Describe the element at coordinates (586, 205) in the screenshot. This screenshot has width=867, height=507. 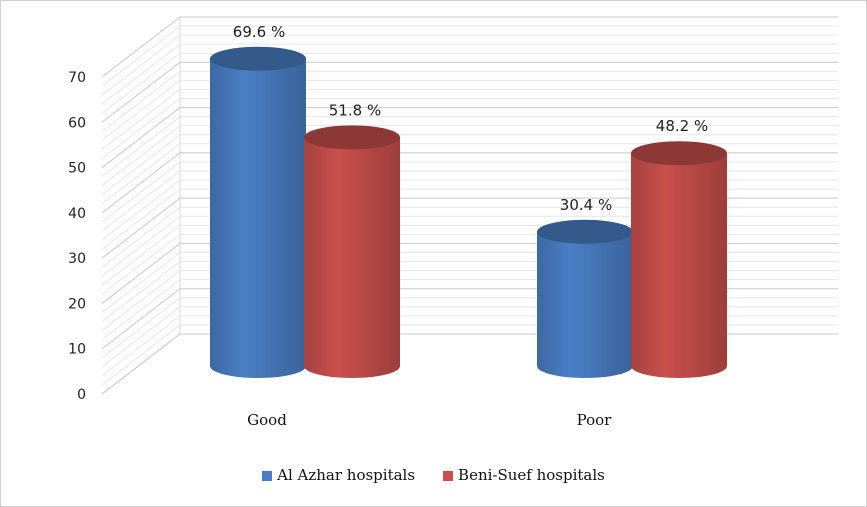
I see `data-label: 30.4 %` at that location.